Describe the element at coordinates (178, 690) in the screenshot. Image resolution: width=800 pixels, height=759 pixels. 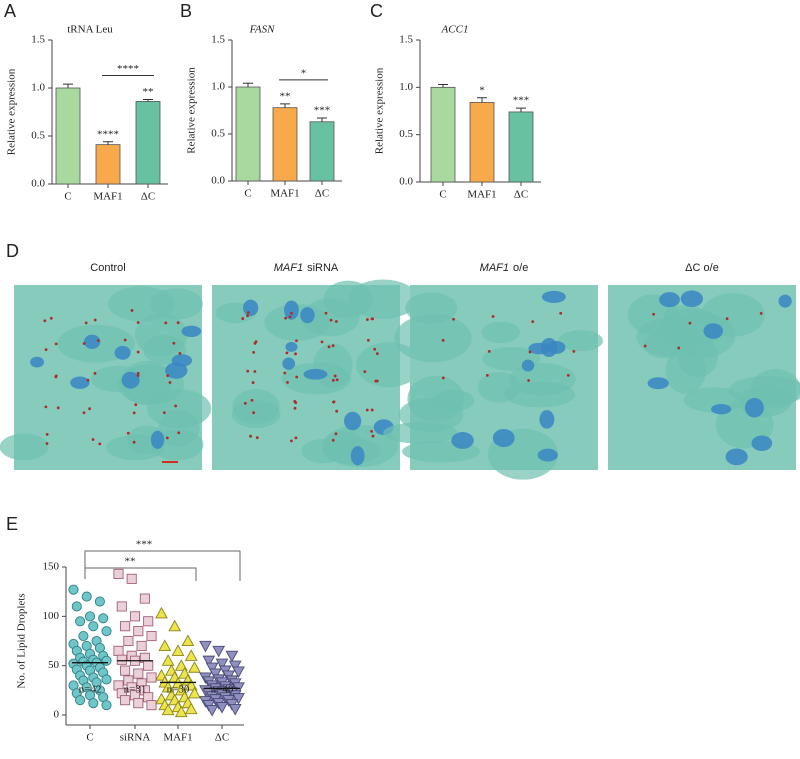
I see `count-label: n=30` at that location.